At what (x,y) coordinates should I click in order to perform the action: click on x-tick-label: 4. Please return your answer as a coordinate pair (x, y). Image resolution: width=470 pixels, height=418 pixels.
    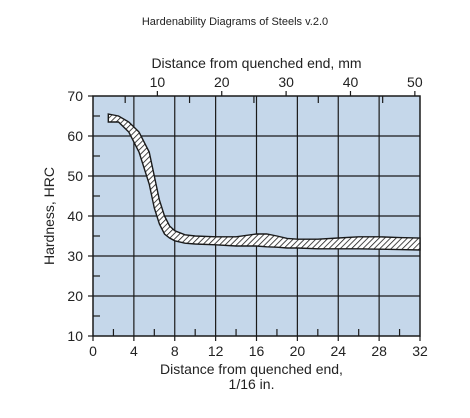
    Looking at the image, I should click on (134, 351).